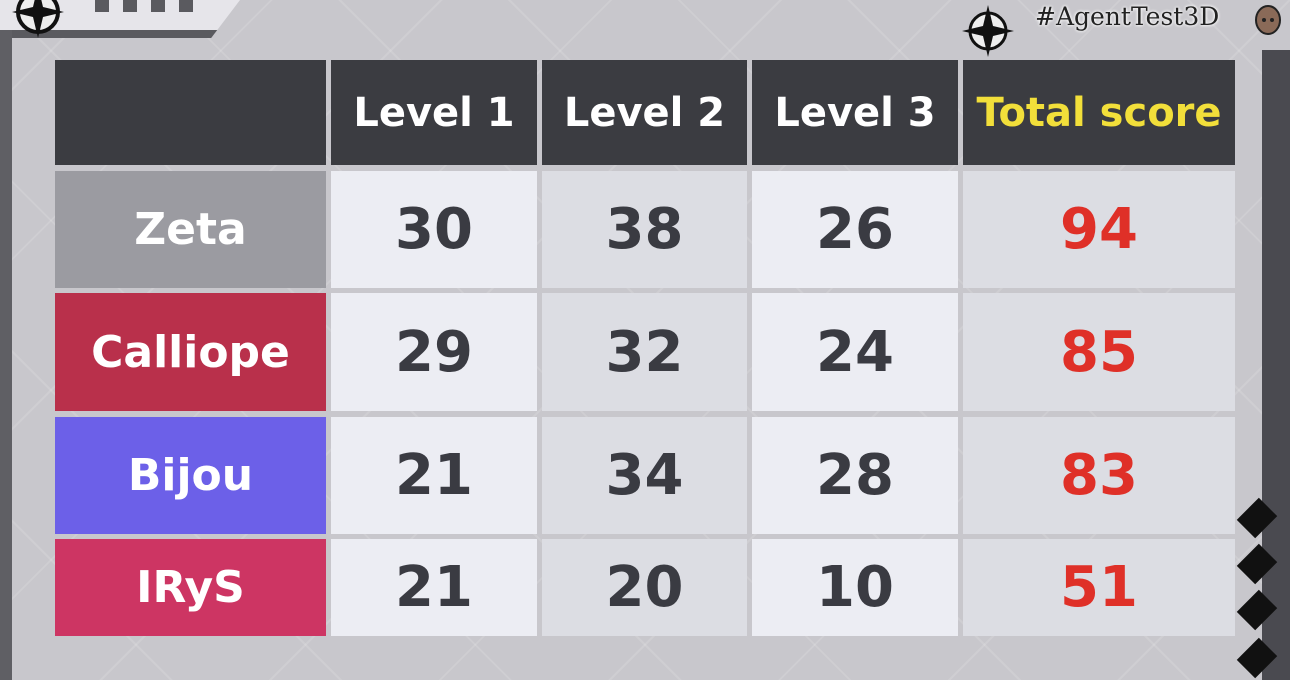 Image resolution: width=1290 pixels, height=680 pixels. What do you see at coordinates (1099, 587) in the screenshot?
I see `total-score-cell: 51` at bounding box center [1099, 587].